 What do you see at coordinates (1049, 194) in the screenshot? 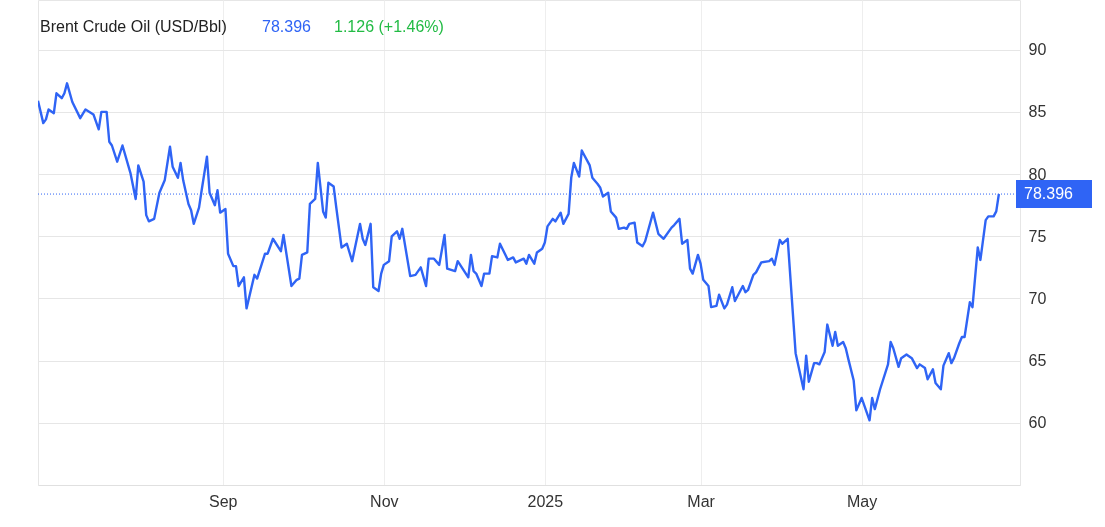
I see `ref-line-label: 78.396` at bounding box center [1049, 194].